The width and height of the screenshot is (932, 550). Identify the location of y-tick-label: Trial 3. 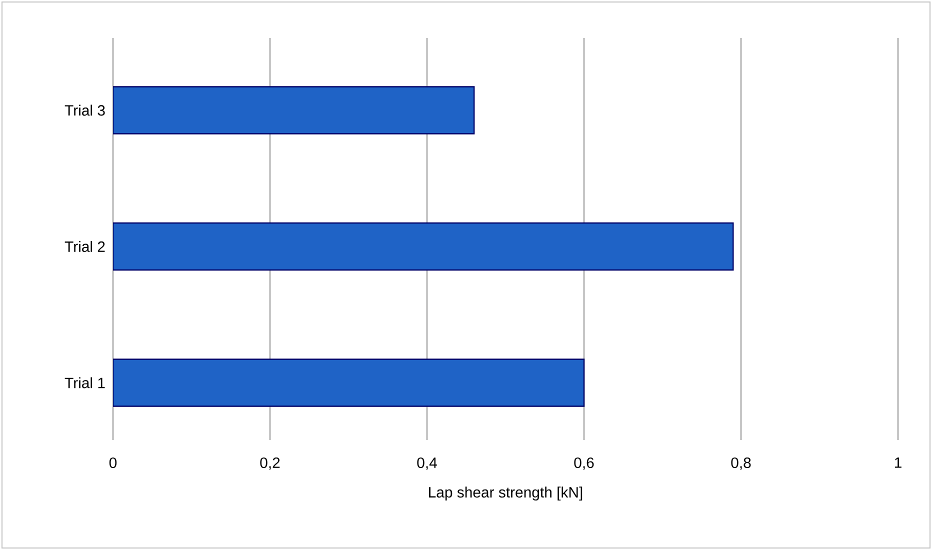
(84, 110).